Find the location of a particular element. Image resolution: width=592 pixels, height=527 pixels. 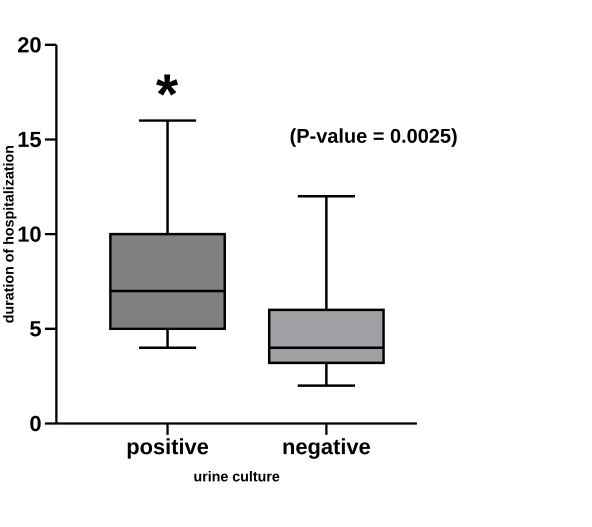

annotation: (P-value = 0.0025) is located at coordinates (373, 137).